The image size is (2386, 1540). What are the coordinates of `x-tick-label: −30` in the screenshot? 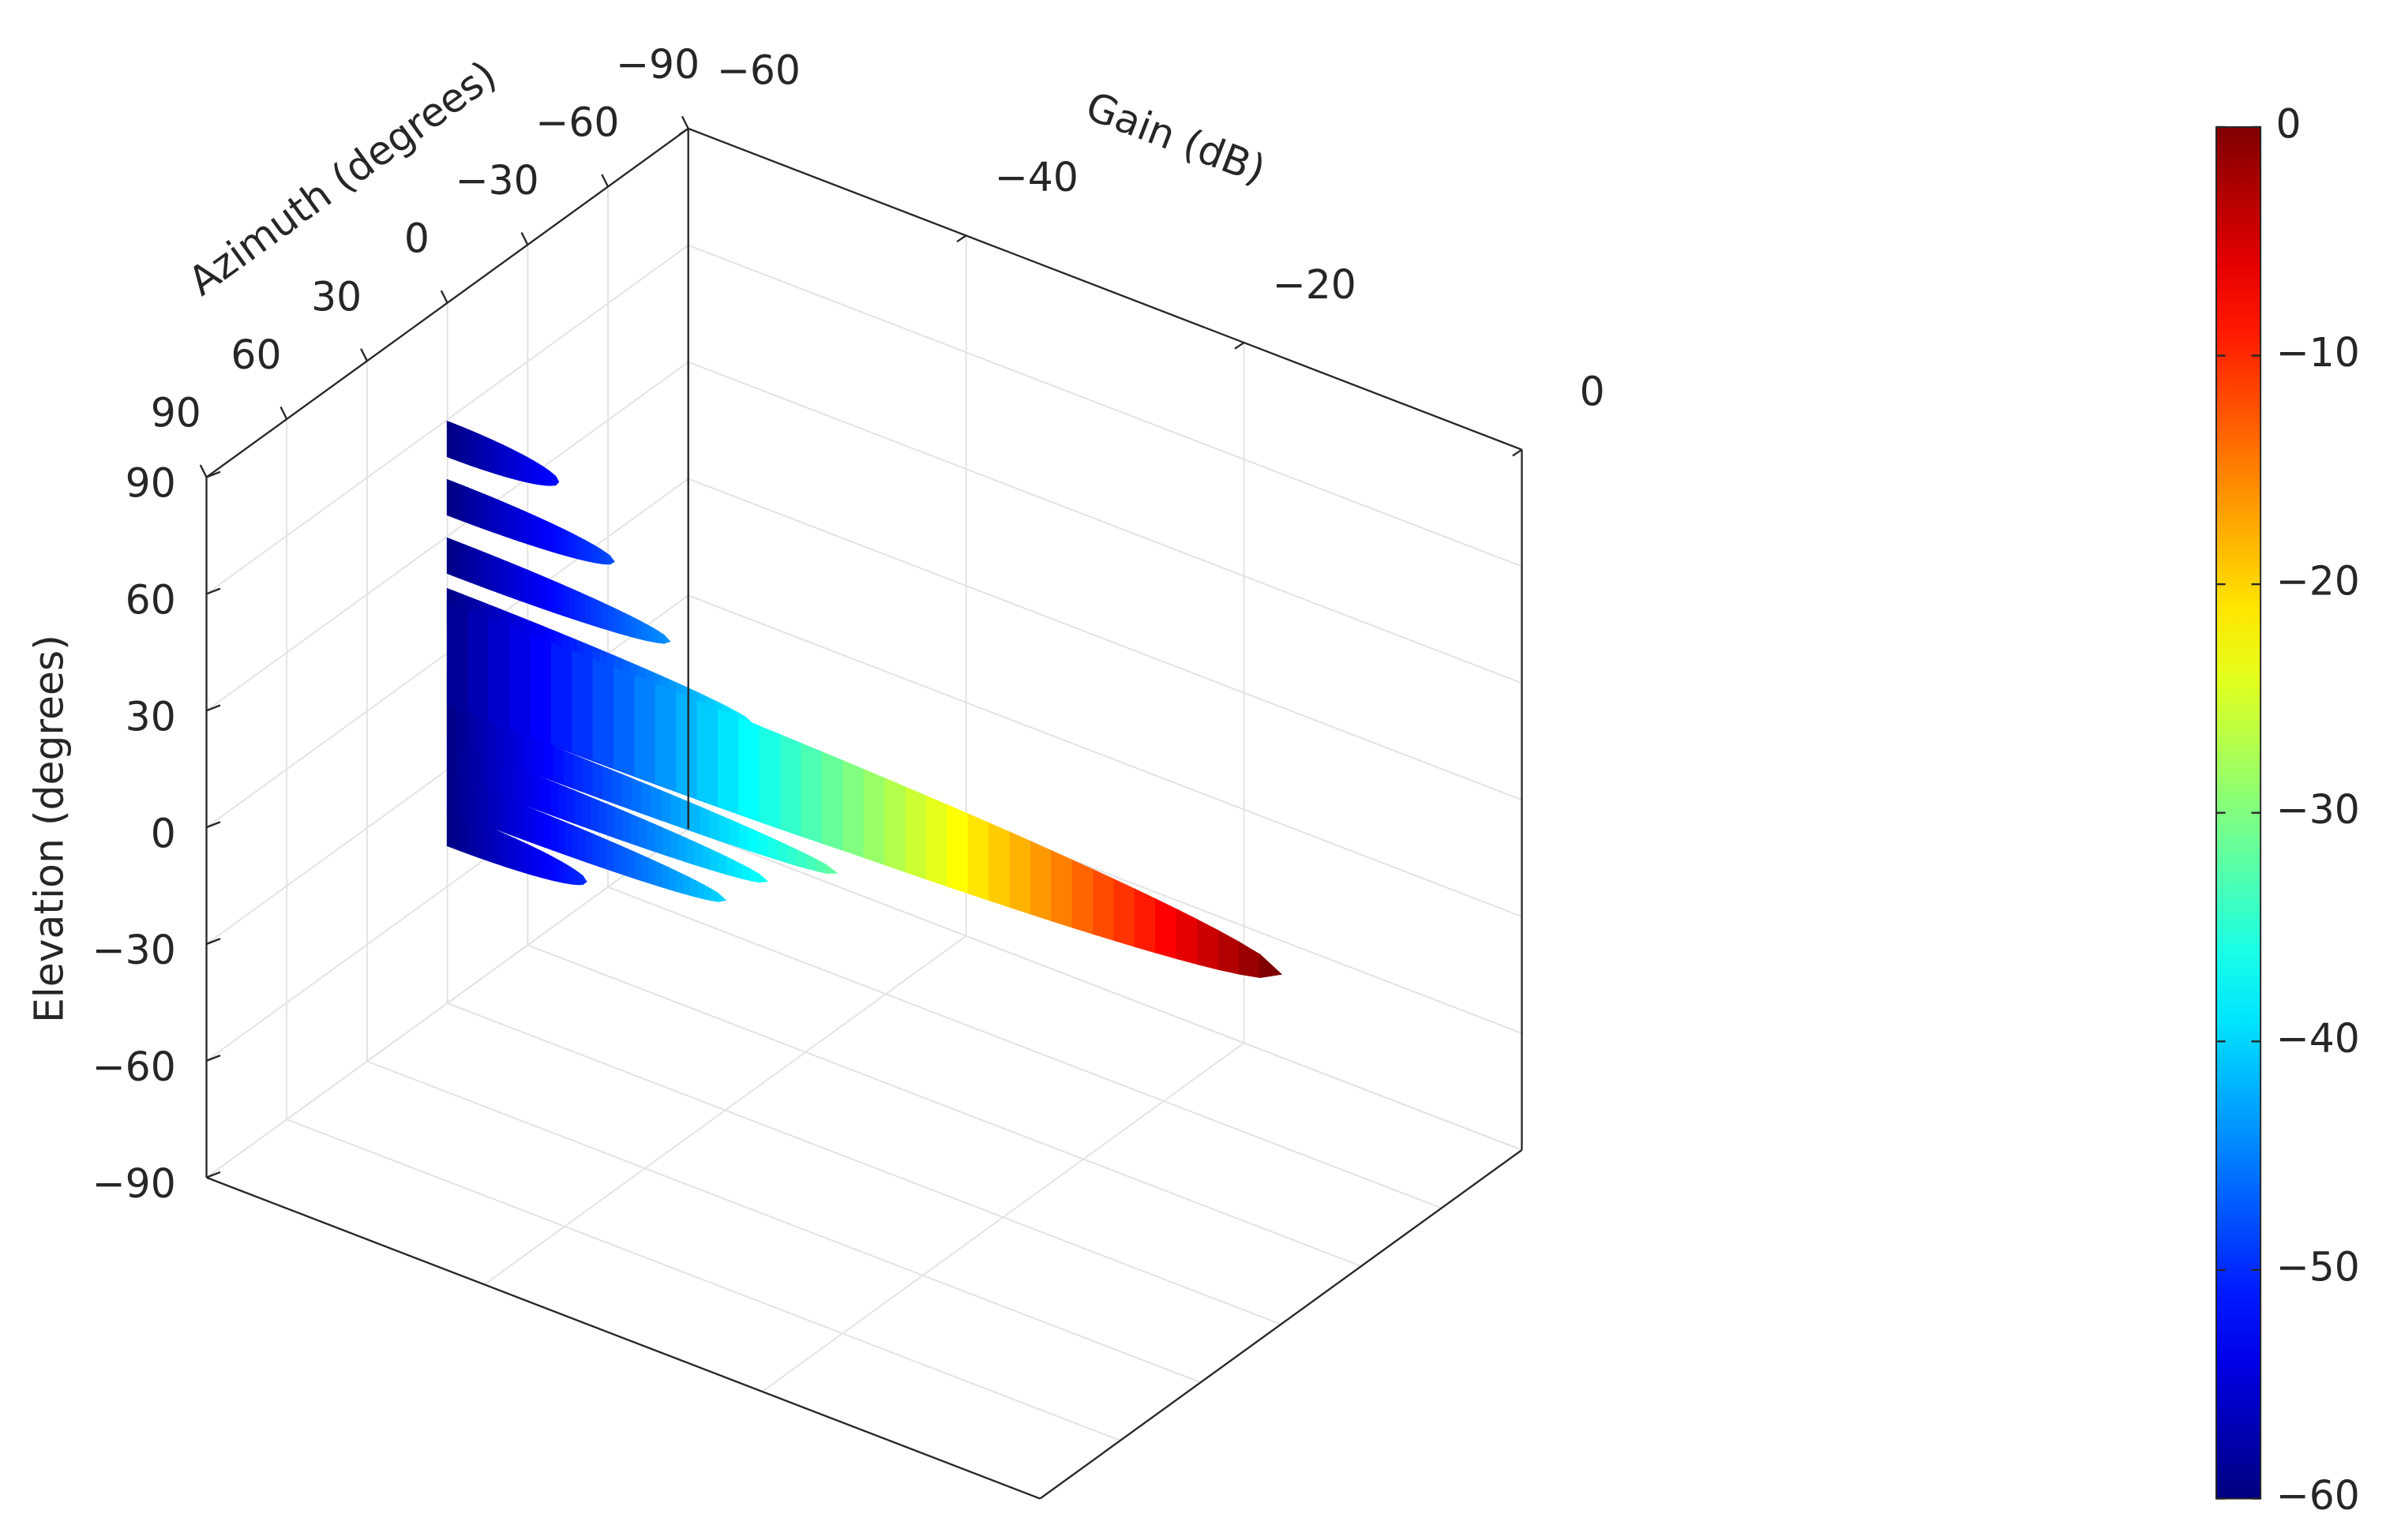 It's located at (497, 180).